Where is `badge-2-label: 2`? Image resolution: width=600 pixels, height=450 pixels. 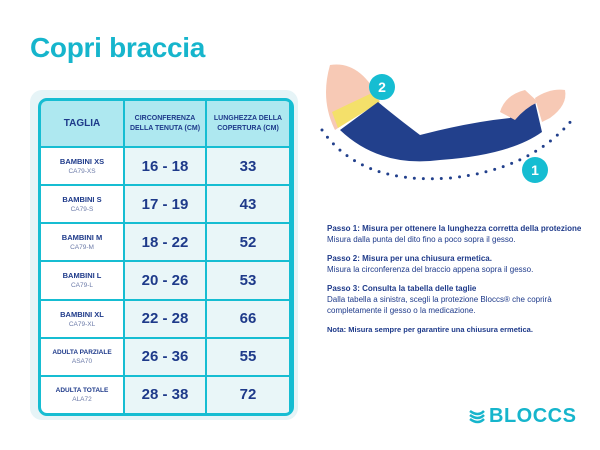
badge-2-label: 2 is located at coordinates (382, 87).